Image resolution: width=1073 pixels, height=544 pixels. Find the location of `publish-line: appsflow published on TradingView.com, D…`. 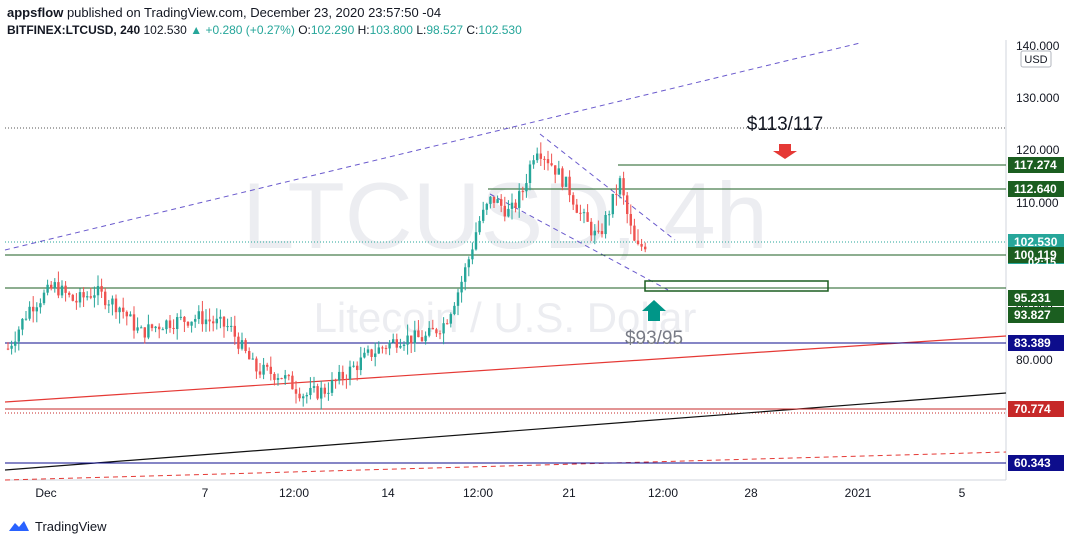

publish-line: appsflow published on TradingView.com, D… is located at coordinates (507, 13).